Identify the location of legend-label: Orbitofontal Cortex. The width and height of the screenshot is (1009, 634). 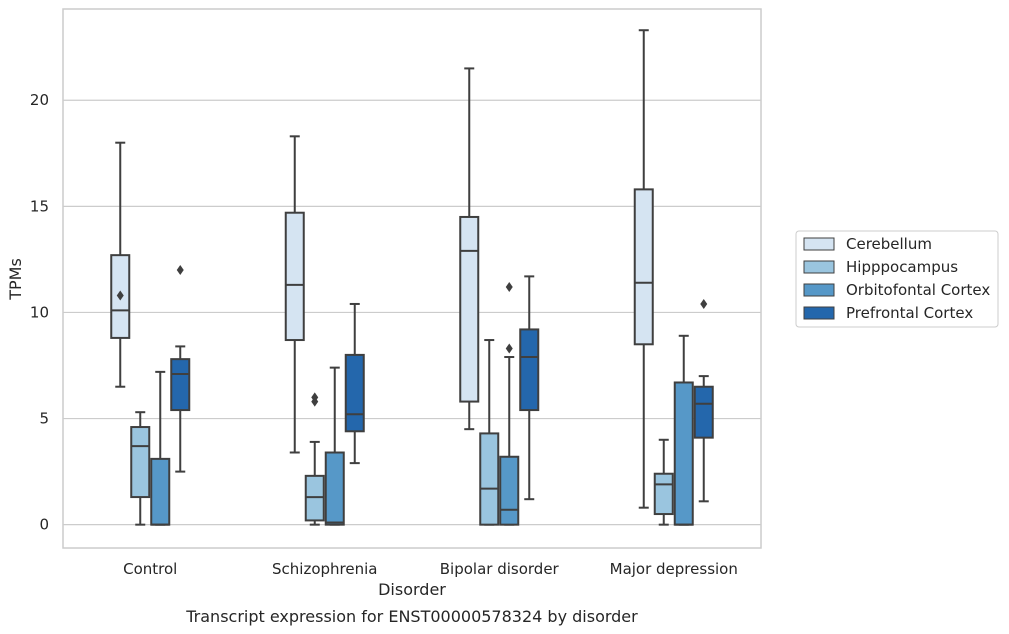
(918, 290).